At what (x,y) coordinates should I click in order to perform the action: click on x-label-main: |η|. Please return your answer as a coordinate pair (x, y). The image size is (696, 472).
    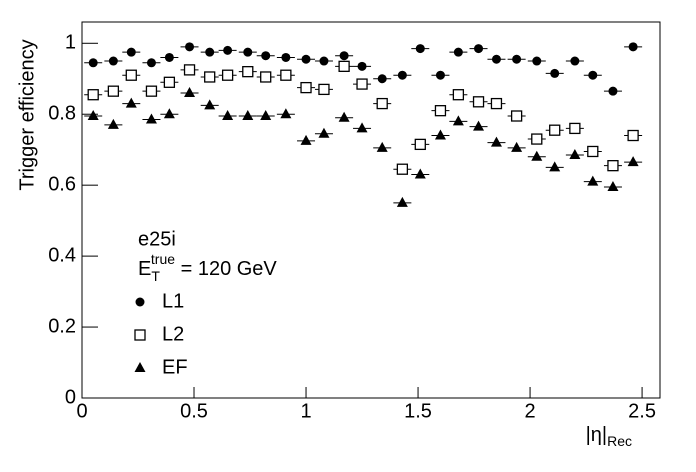
    Looking at the image, I should click on (597, 435).